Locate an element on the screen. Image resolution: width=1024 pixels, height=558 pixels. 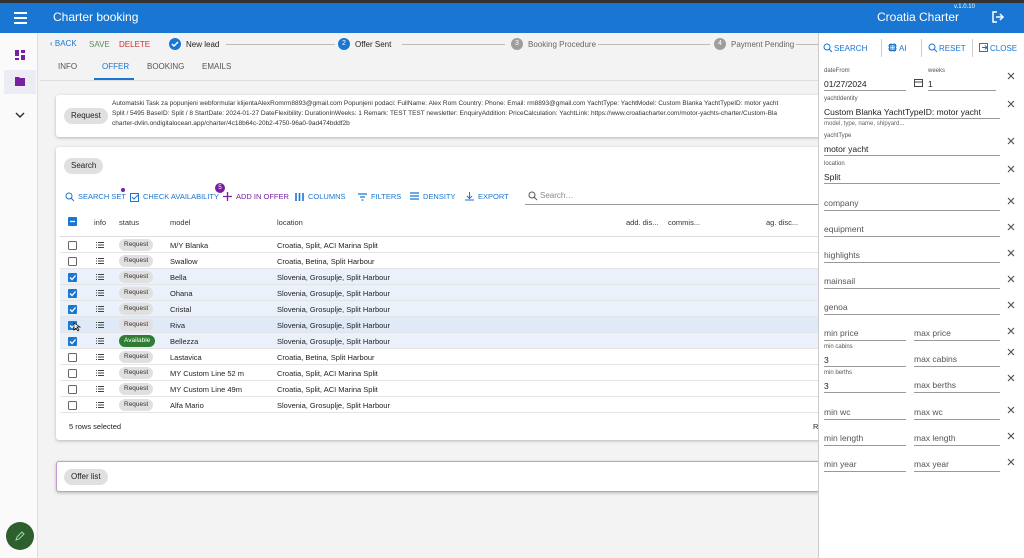
model-cell: MY Custom Line 52 m is located at coordinates (207, 373).